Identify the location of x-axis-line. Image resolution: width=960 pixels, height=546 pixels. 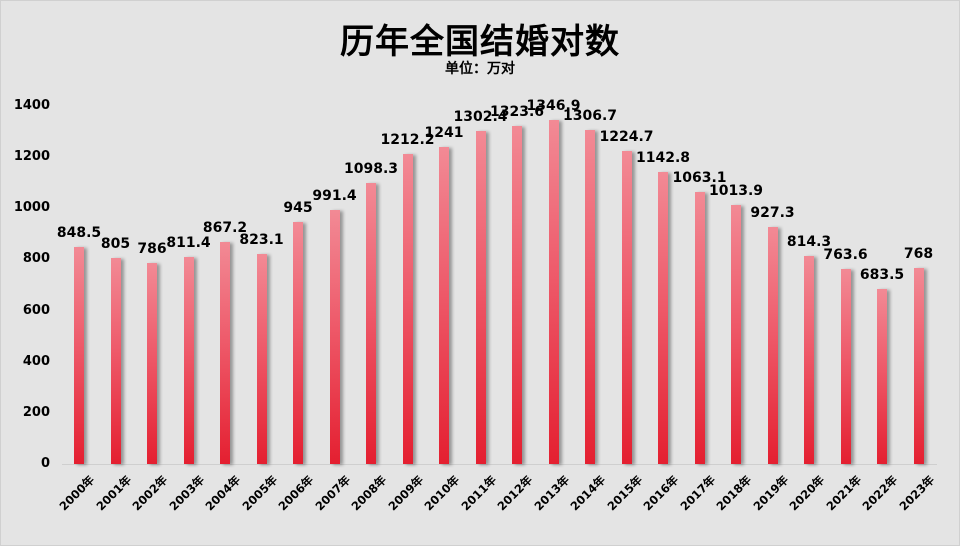
(499, 464).